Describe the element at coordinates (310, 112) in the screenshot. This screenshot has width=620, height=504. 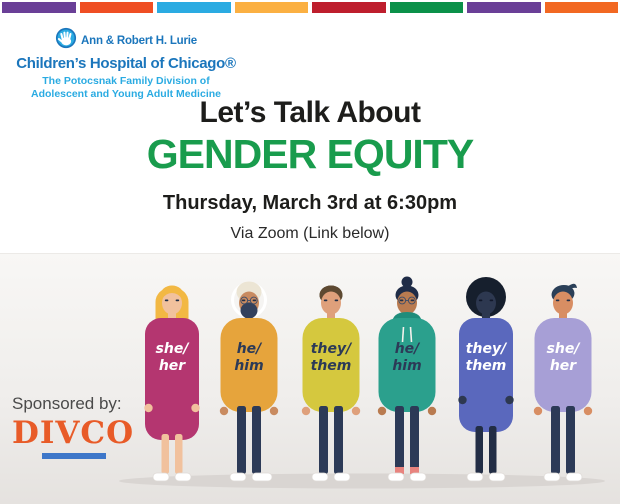
I see `event-title-line-1: Let’s Talk About` at that location.